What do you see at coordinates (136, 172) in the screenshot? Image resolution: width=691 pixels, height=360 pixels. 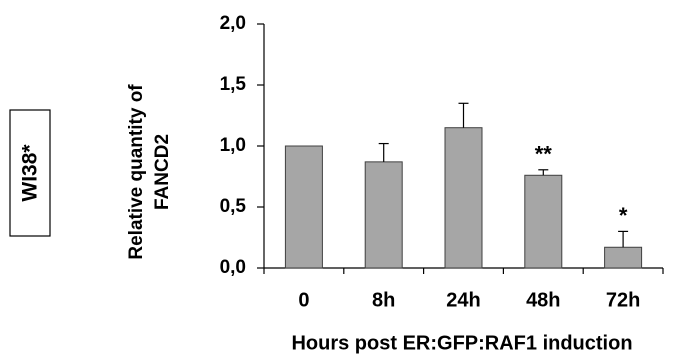 I see `y-axis-title-line-1: Relative quantity of` at bounding box center [136, 172].